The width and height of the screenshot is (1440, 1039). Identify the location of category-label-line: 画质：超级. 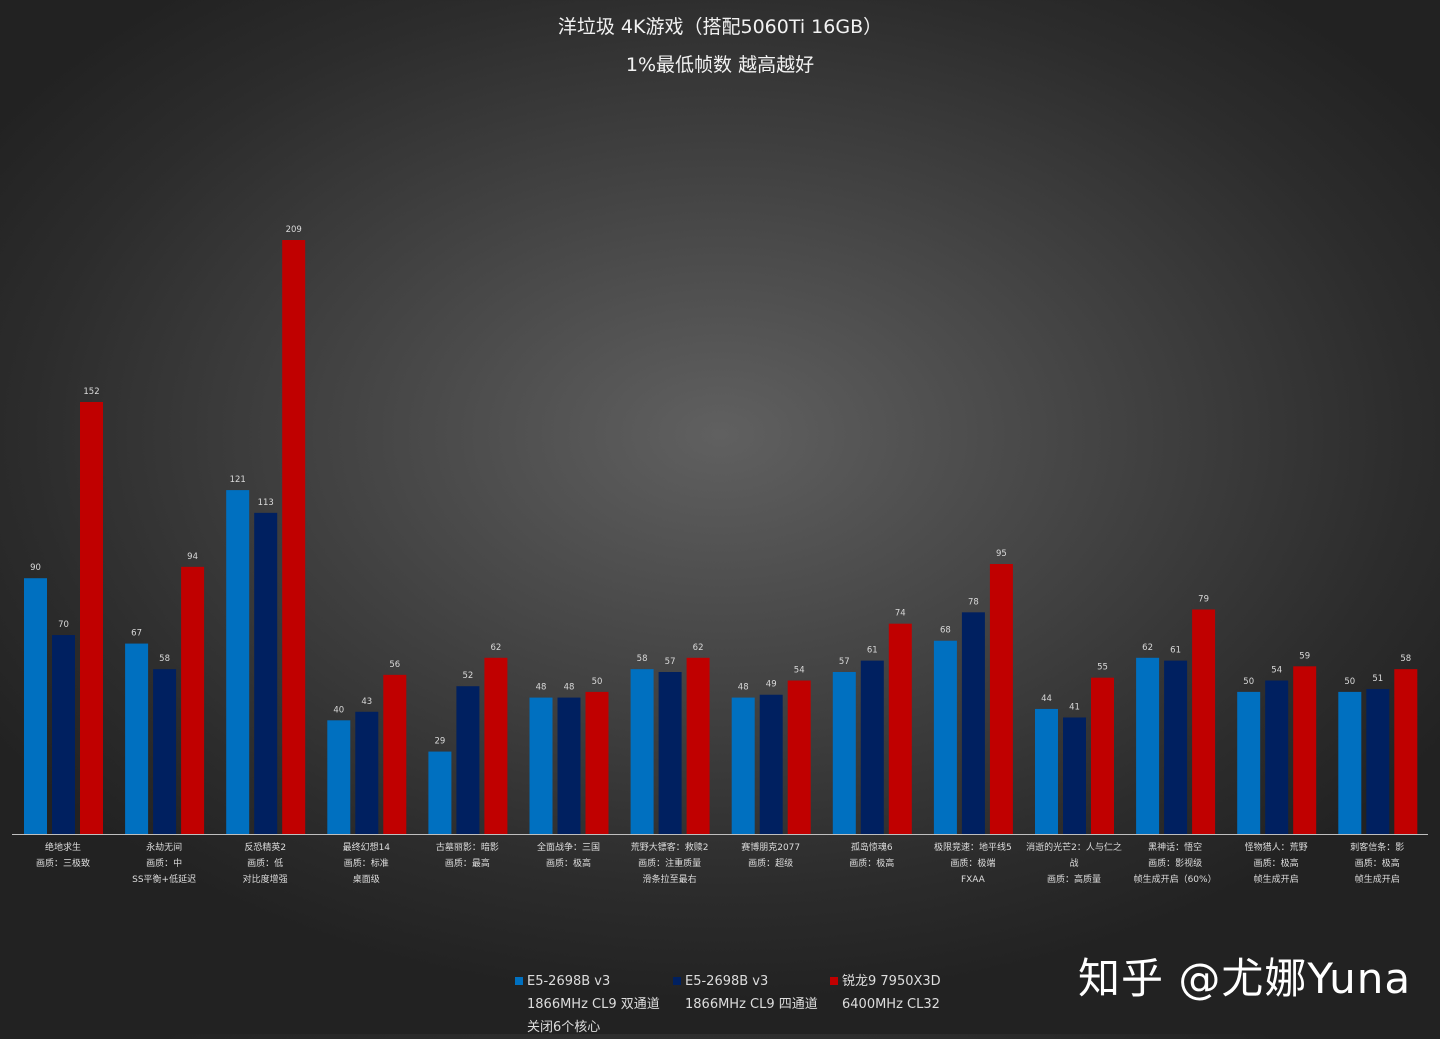
(771, 864).